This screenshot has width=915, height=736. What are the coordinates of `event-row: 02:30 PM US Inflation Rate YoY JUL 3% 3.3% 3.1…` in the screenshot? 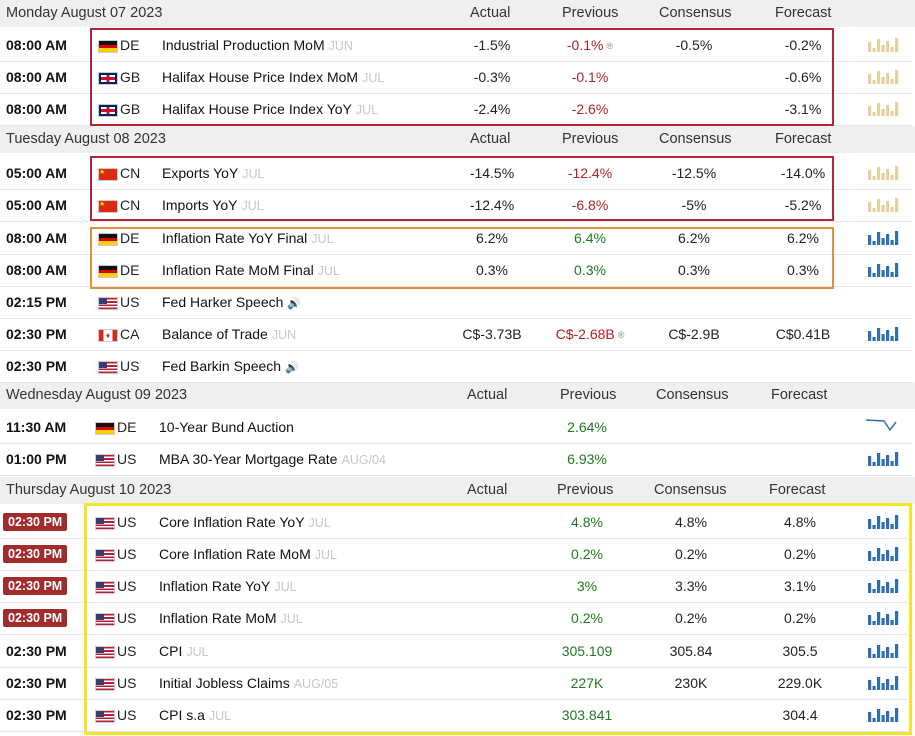 It's located at (457, 586).